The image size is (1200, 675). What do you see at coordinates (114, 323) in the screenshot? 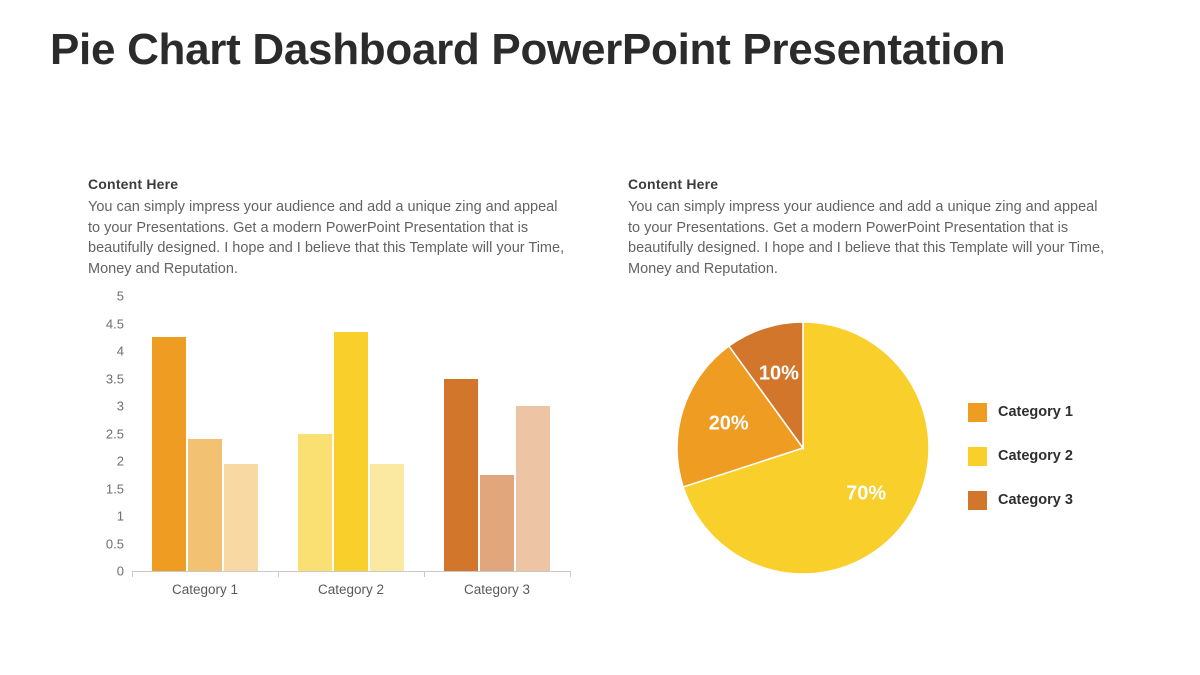
I see `y-axis-tick-label: 4.5` at bounding box center [114, 323].